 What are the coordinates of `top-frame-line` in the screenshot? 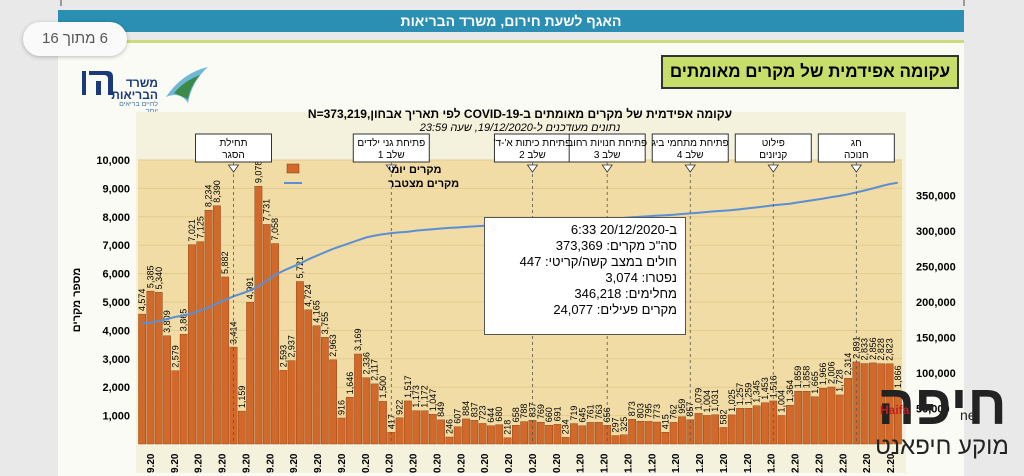 It's located at (512, 3).